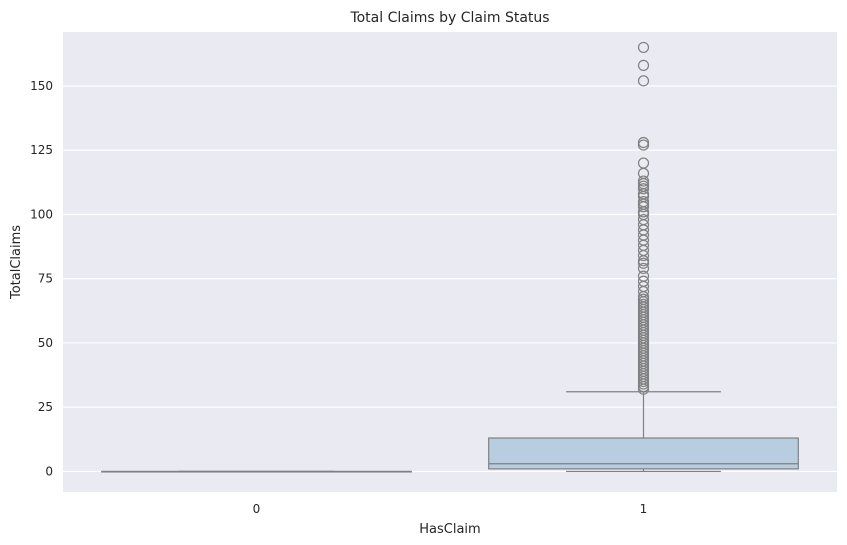  Describe the element at coordinates (41, 86) in the screenshot. I see `y-tick-label: 150` at that location.